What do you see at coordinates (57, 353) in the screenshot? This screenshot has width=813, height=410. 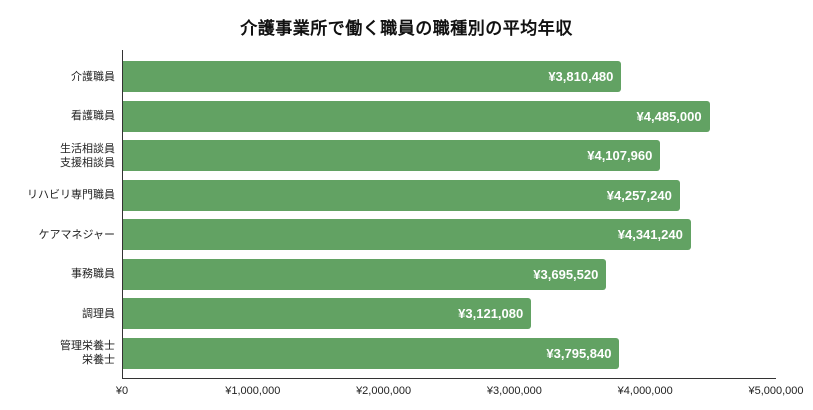 I see `category-label: 管理栄養士 栄養士` at bounding box center [57, 353].